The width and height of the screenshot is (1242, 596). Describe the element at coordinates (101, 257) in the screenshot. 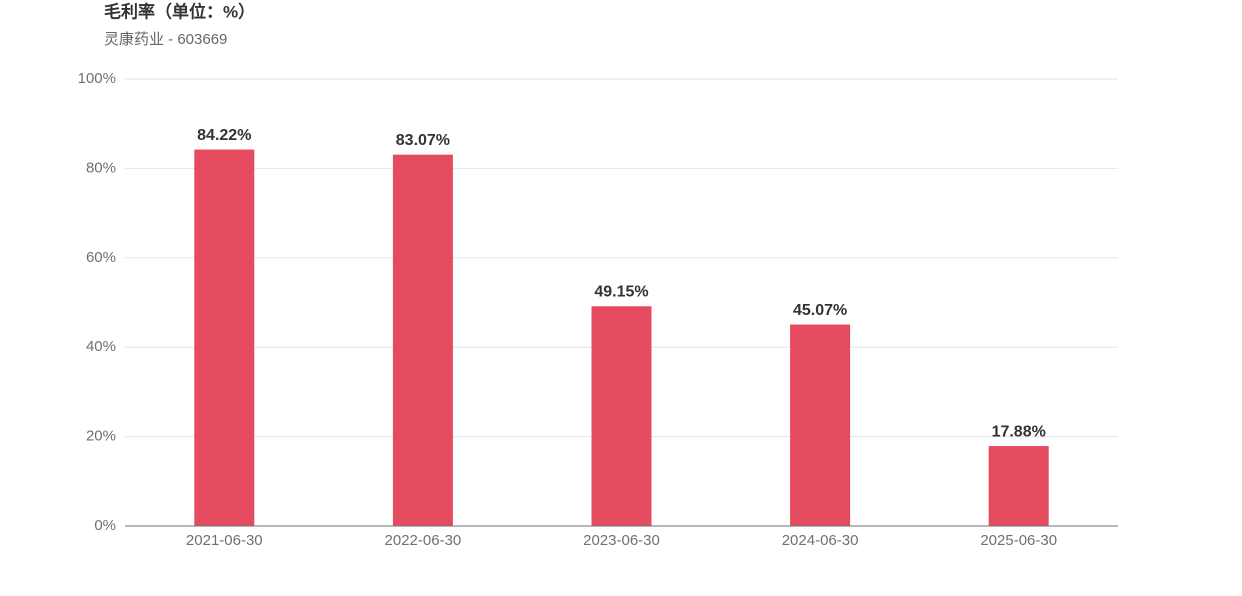

I see `y-tick-label: 60%` at that location.